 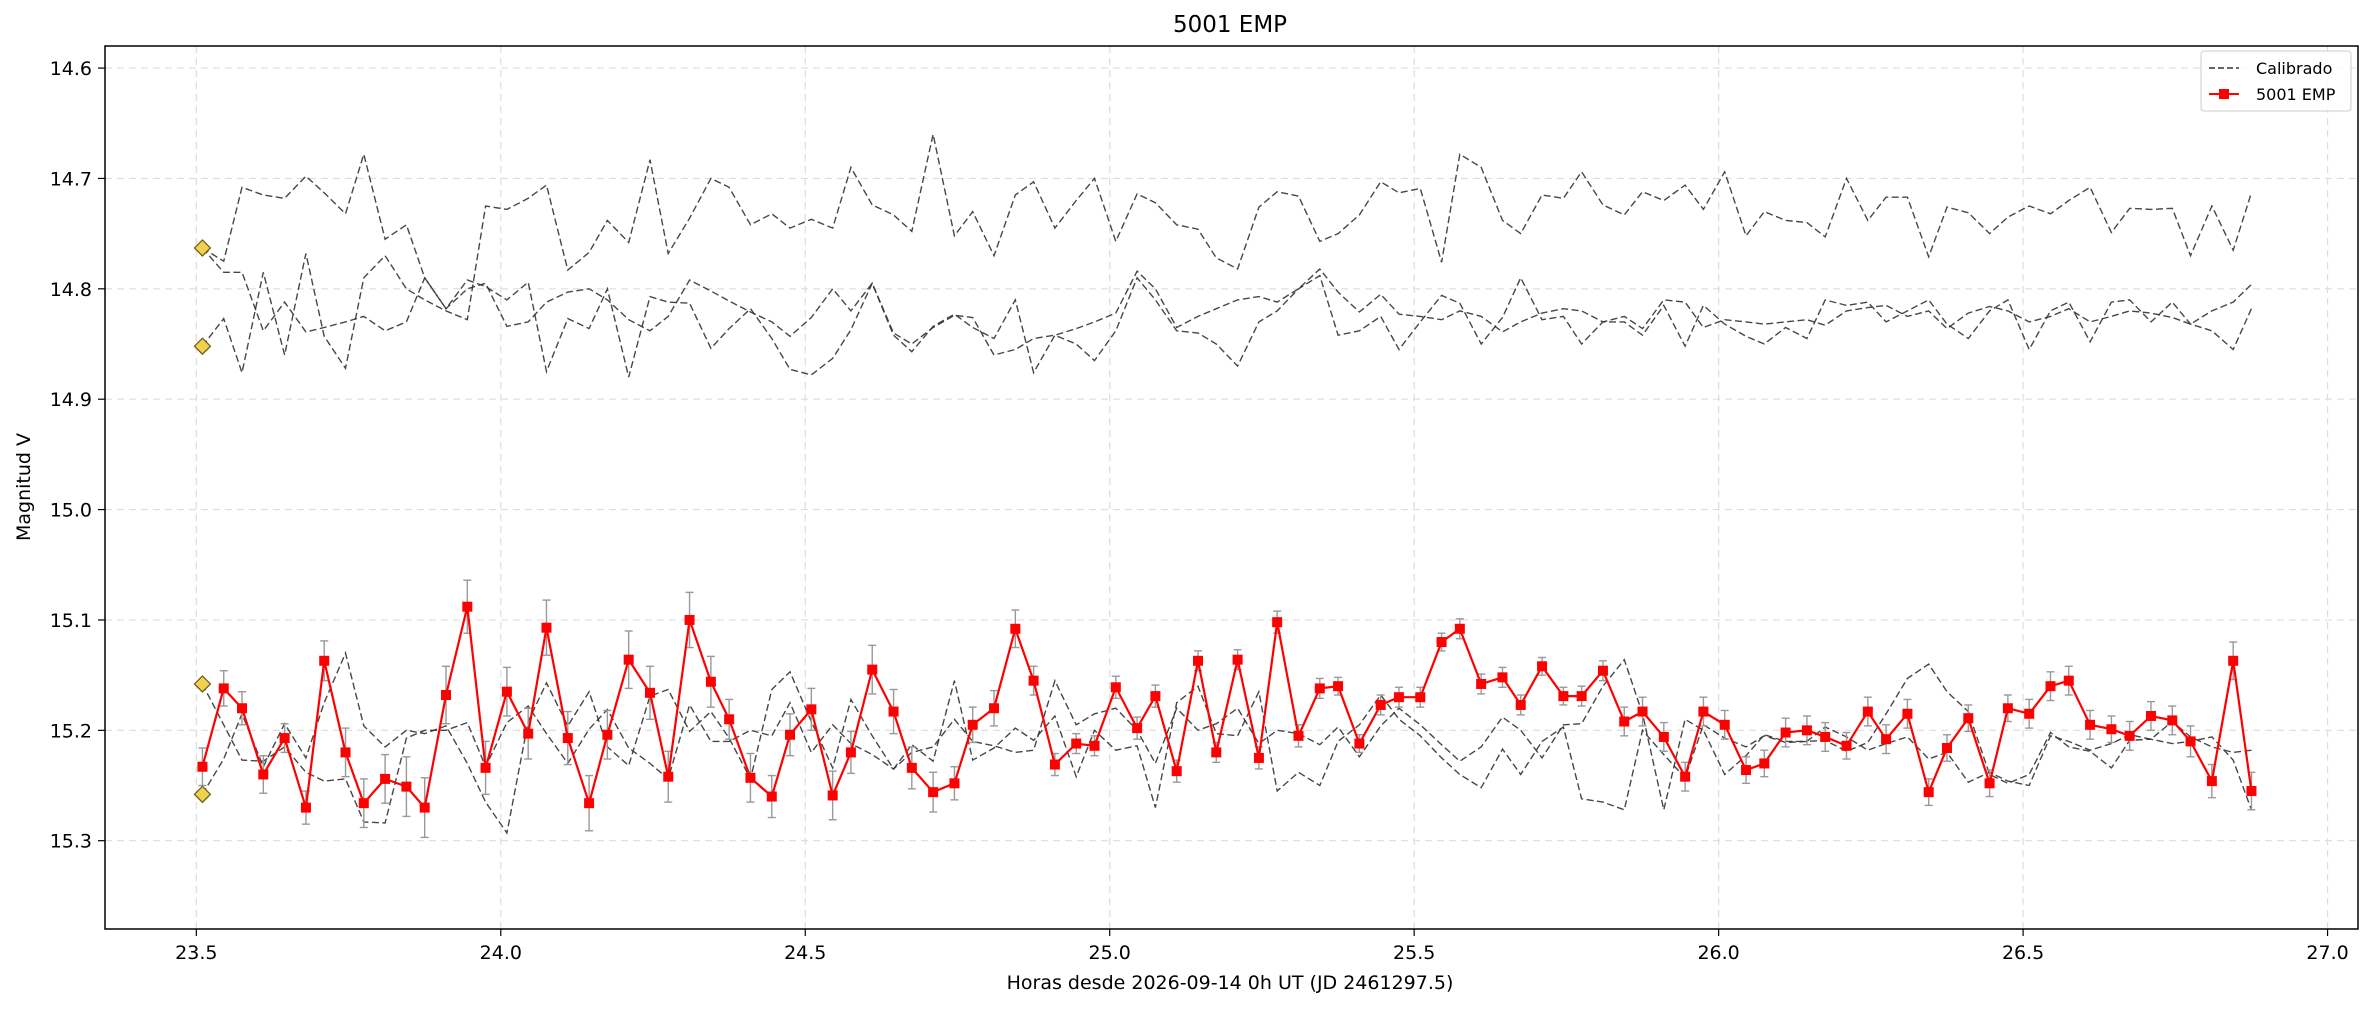 What do you see at coordinates (71, 69) in the screenshot?
I see `y-tick-label: 14.6` at bounding box center [71, 69].